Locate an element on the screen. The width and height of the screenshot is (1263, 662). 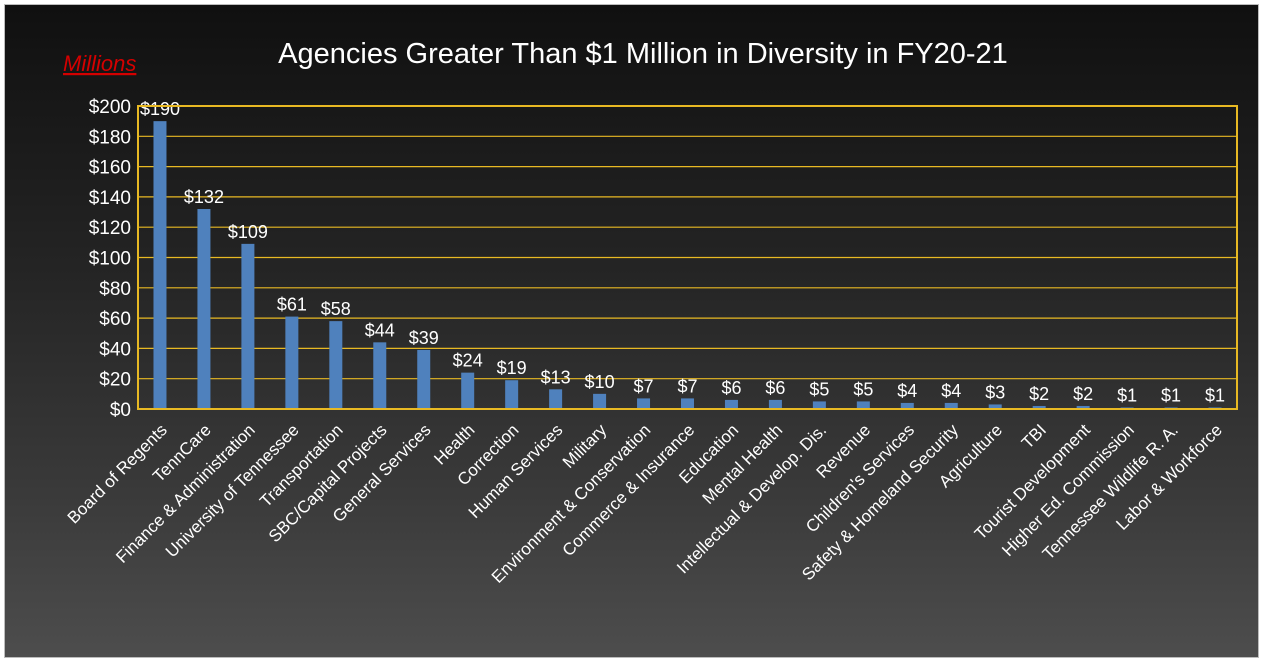
data-label: $13 is located at coordinates (556, 377).